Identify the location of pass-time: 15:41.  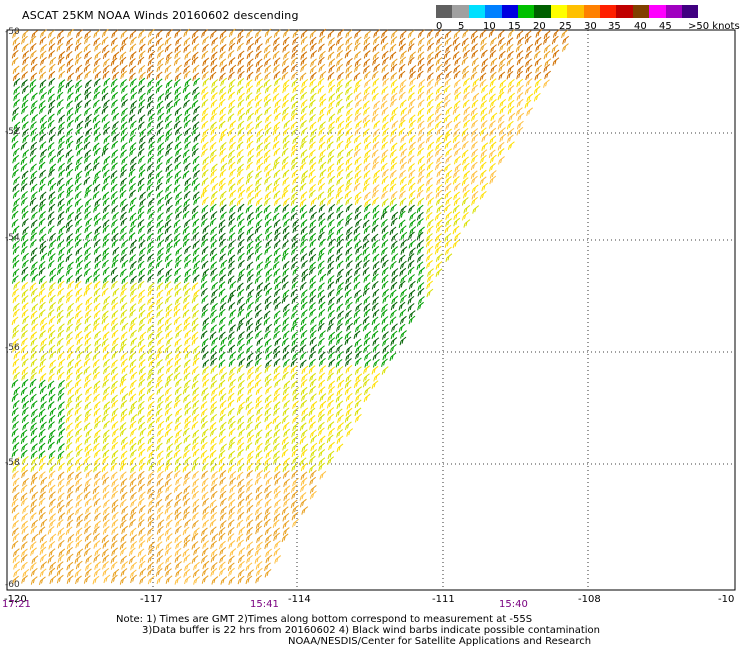
(264, 604).